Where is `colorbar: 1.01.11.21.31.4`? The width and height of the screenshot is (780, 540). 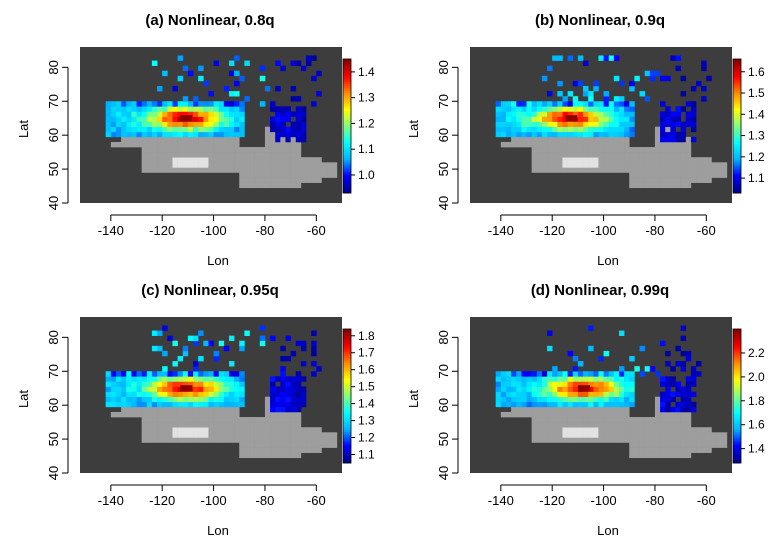 colorbar: 1.01.11.21.31.4 is located at coordinates (358, 126).